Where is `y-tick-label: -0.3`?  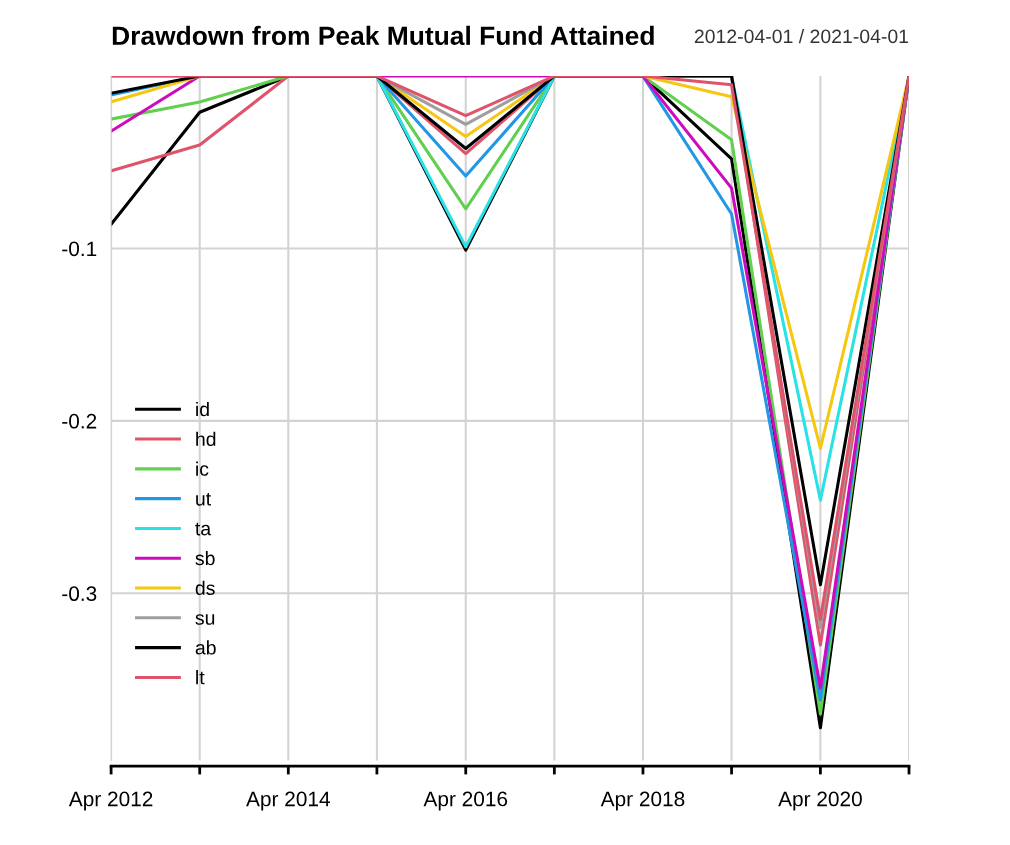
y-tick-label: -0.3 is located at coordinates (79, 594).